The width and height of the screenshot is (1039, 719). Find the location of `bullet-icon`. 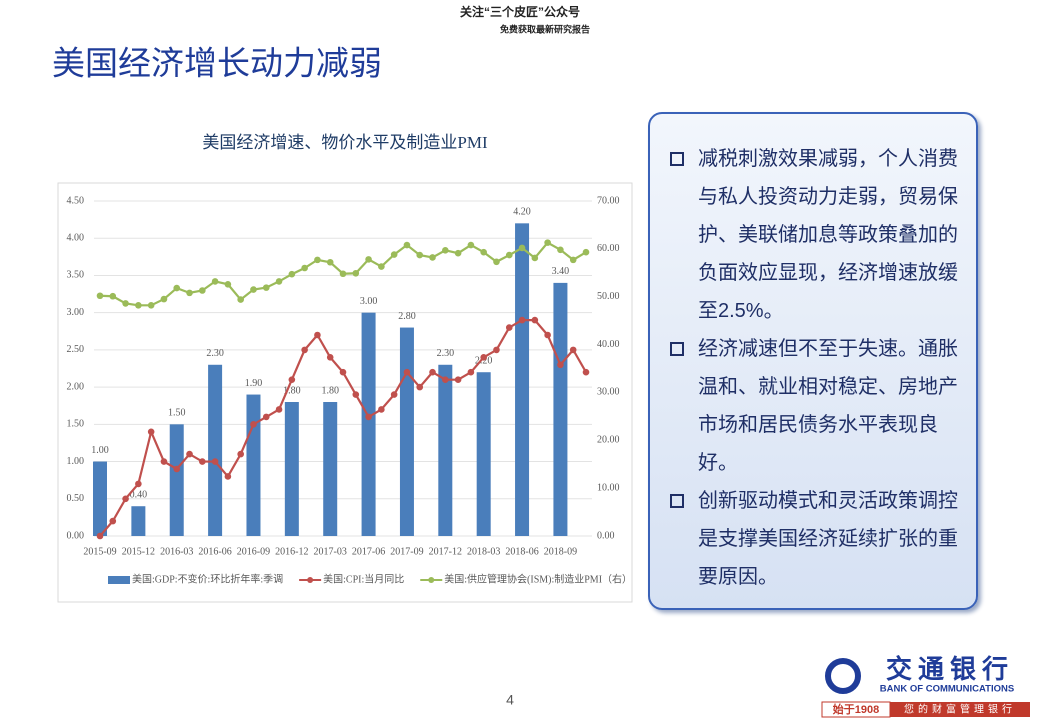

bullet-icon is located at coordinates (677, 159).